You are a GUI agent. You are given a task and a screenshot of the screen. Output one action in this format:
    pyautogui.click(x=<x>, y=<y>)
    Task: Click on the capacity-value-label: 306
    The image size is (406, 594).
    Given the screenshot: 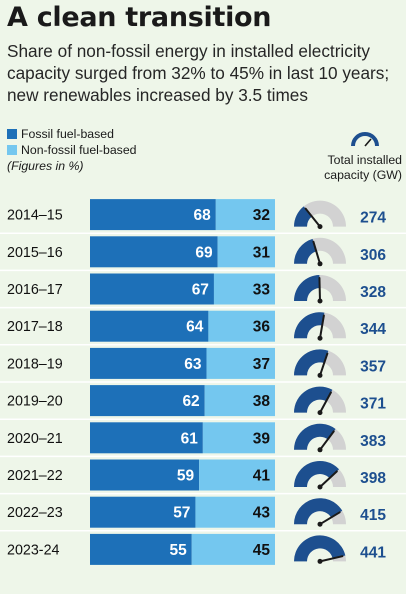 What is the action you would take?
    pyautogui.click(x=373, y=255)
    